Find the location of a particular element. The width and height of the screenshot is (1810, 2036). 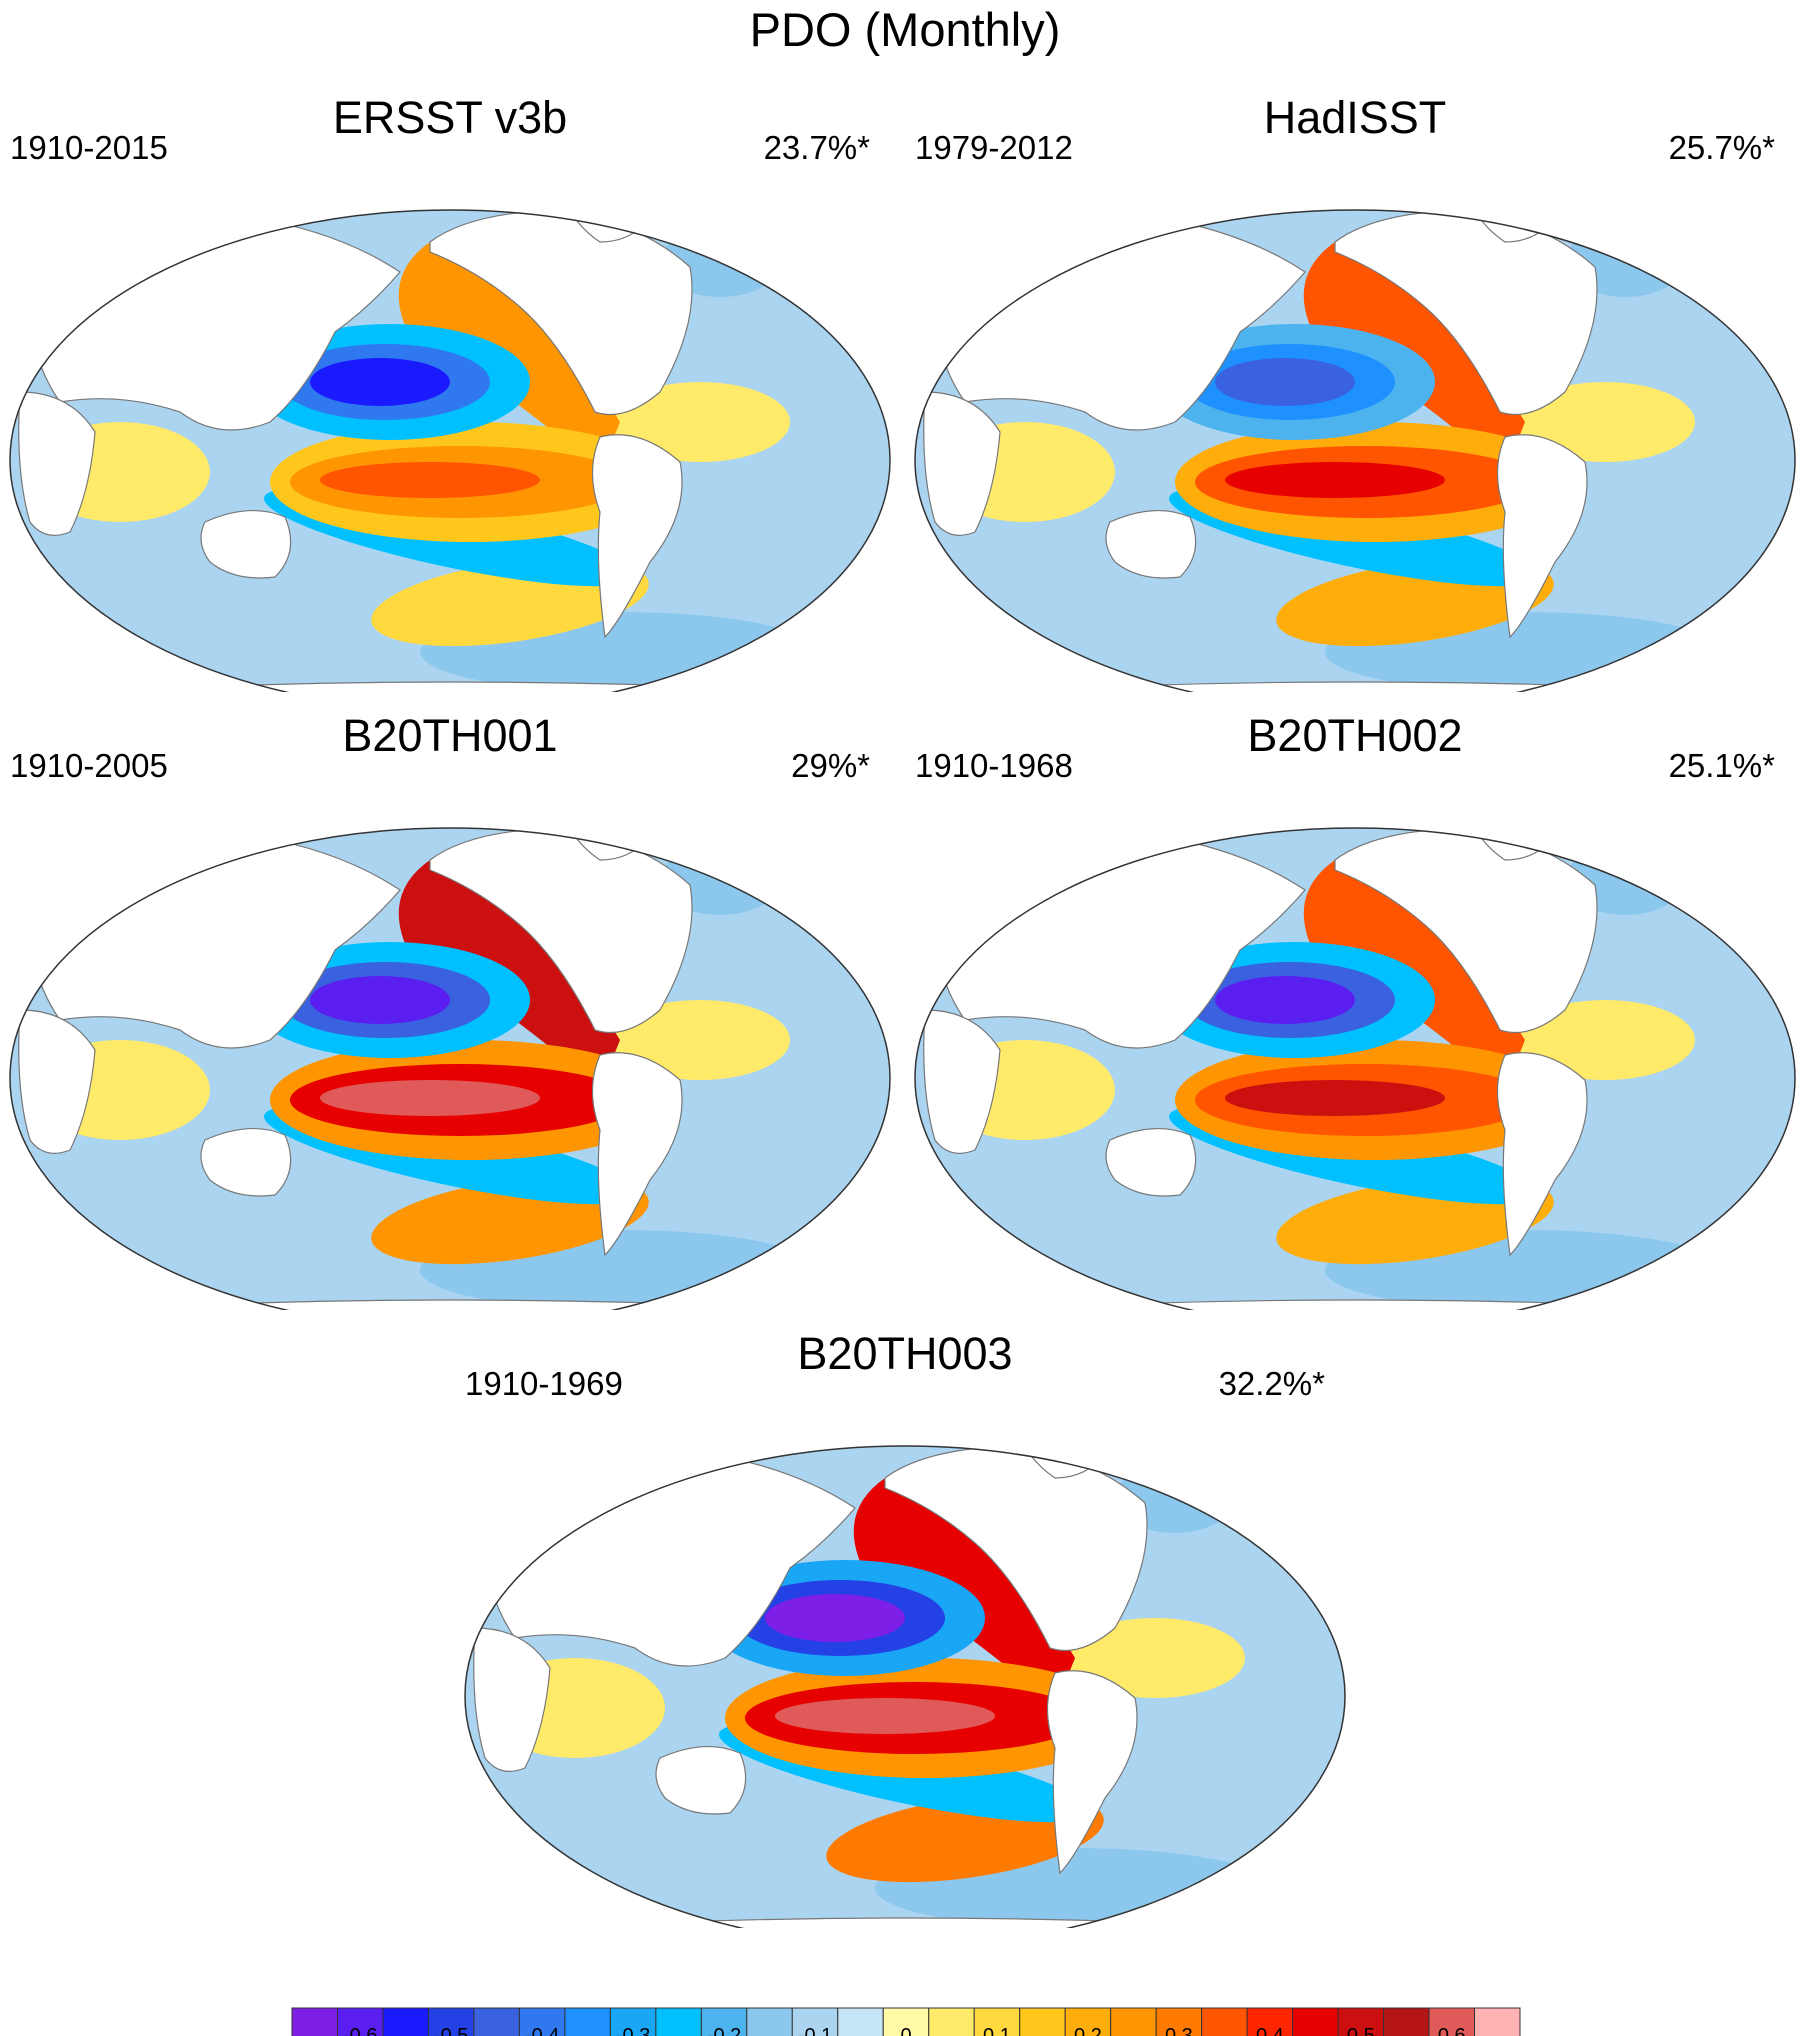

colorbar-tick-label: -0.1 is located at coordinates (815, 2030).